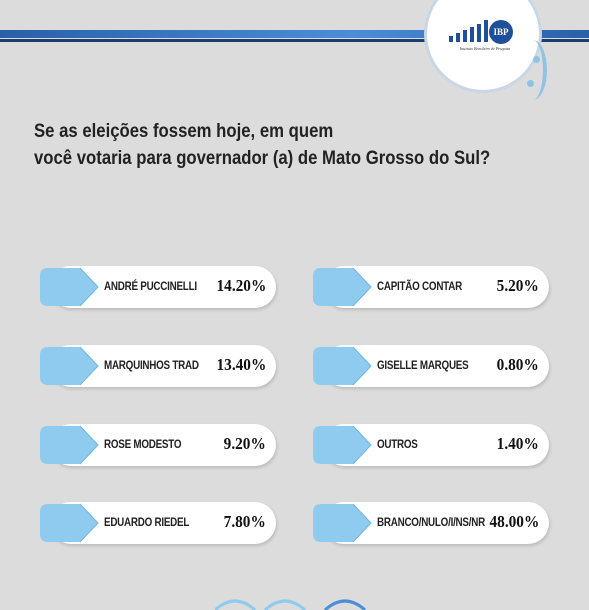 The width and height of the screenshot is (589, 610). I want to click on candidate-name: ANDRÉ PUCCINELLI, so click(150, 286).